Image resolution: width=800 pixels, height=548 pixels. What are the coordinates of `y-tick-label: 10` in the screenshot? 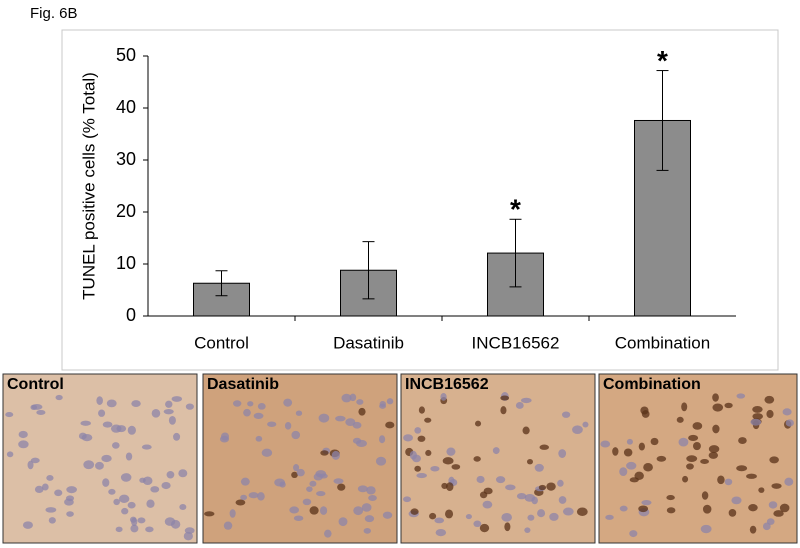 It's located at (126, 263).